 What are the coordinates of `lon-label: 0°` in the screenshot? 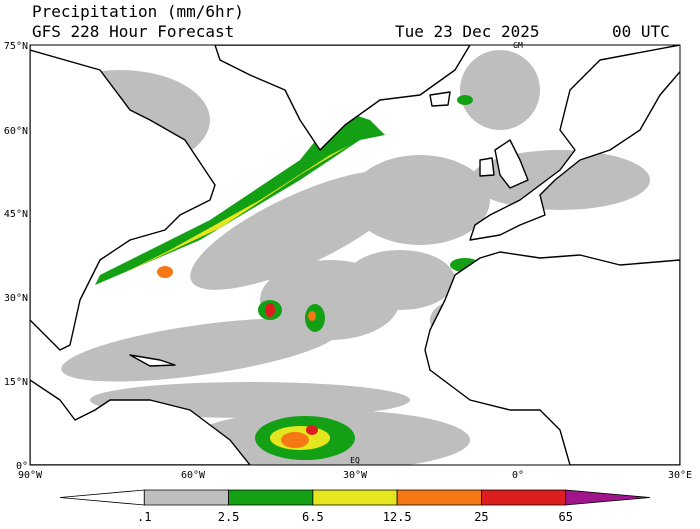 It's located at (518, 475).